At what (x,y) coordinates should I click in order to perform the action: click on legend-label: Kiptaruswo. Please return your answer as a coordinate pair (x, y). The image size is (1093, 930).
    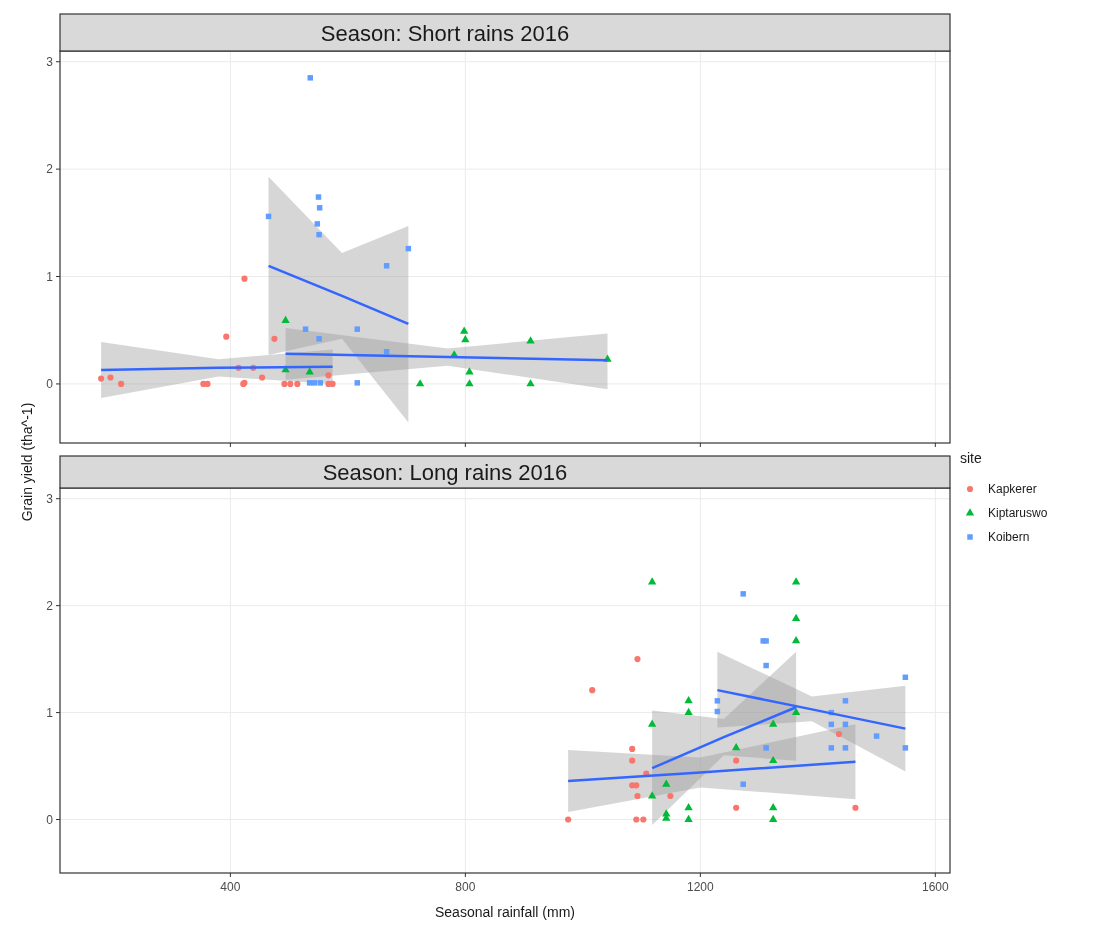
    Looking at the image, I should click on (1018, 513).